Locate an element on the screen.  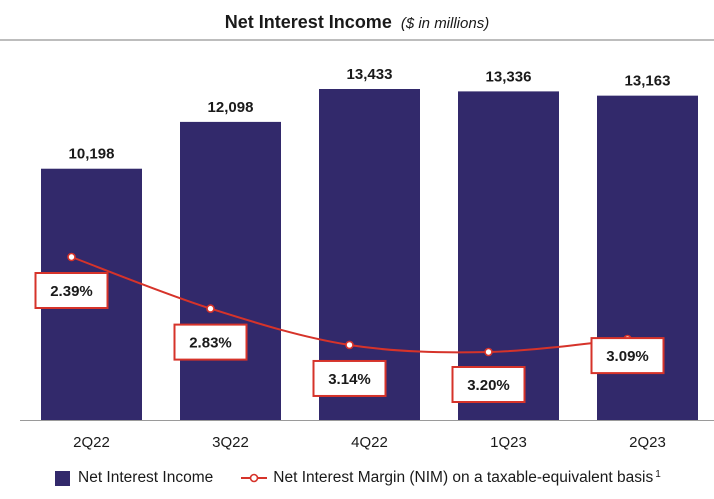
bar-value-label: 13,336 is located at coordinates (509, 76).